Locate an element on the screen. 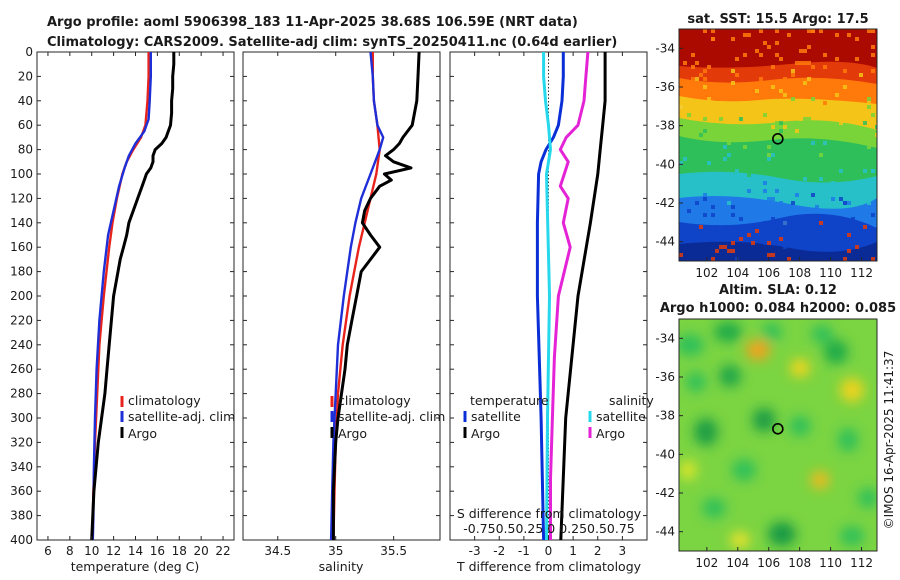  x-tick-label: 112 is located at coordinates (861, 273).